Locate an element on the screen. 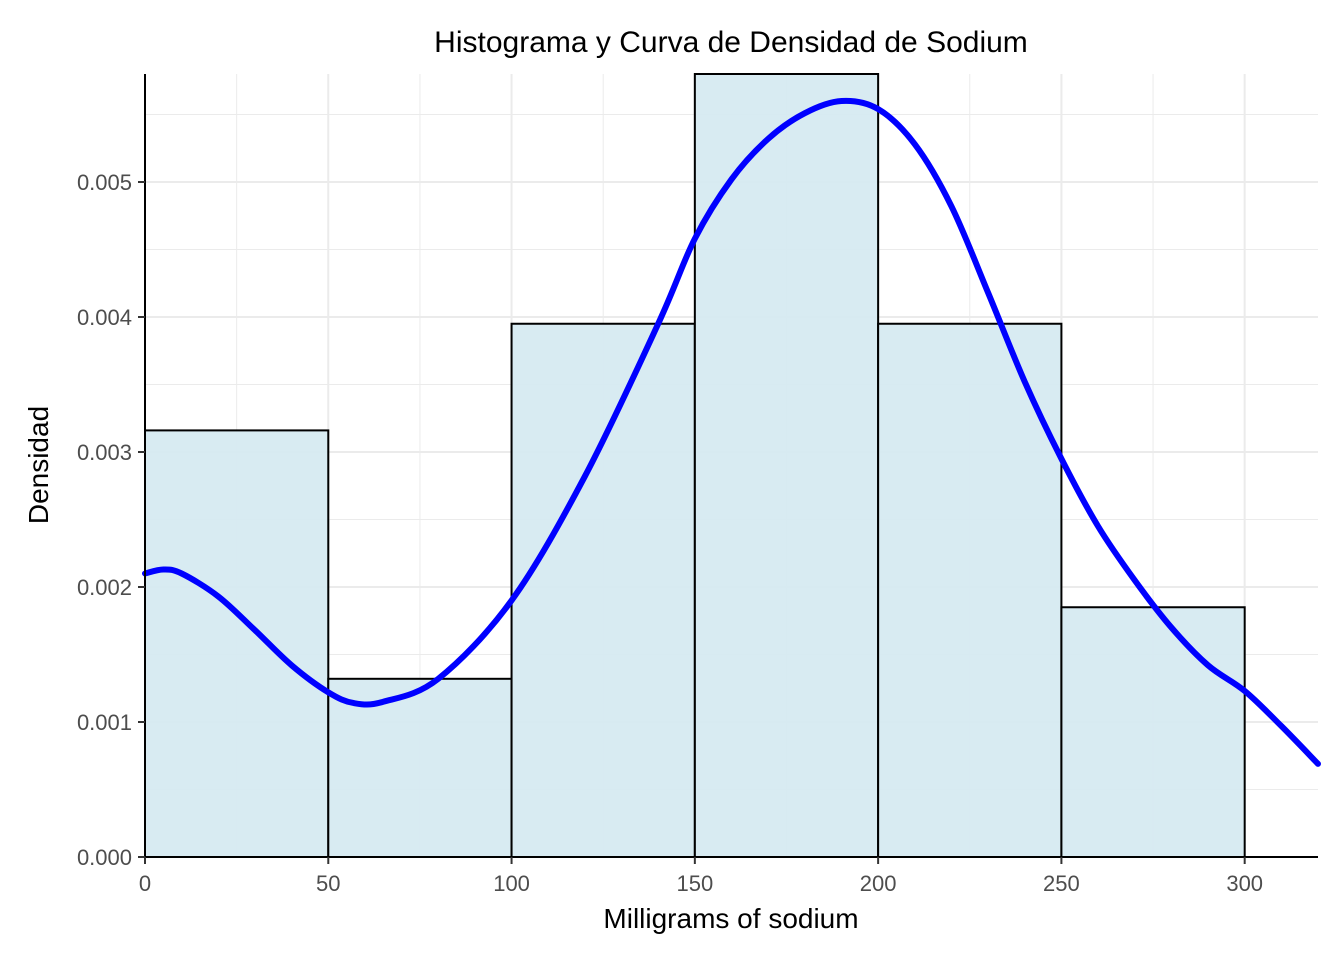 Image resolution: width=1344 pixels, height=960 pixels. x-tick-label: 100 is located at coordinates (511, 883).